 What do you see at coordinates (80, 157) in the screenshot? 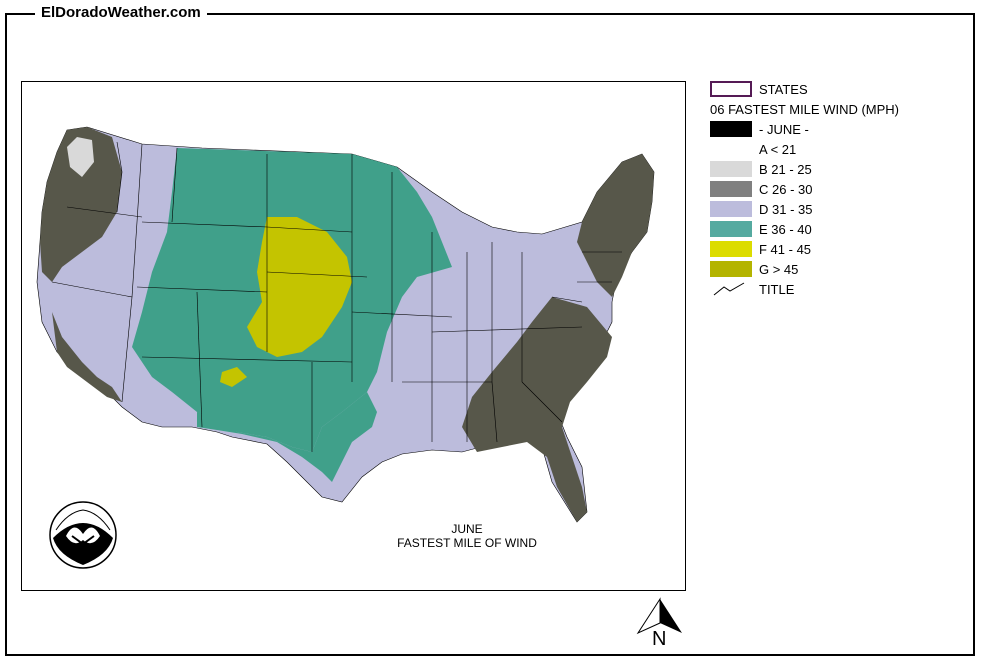
I see `zone-b-puget` at bounding box center [80, 157].